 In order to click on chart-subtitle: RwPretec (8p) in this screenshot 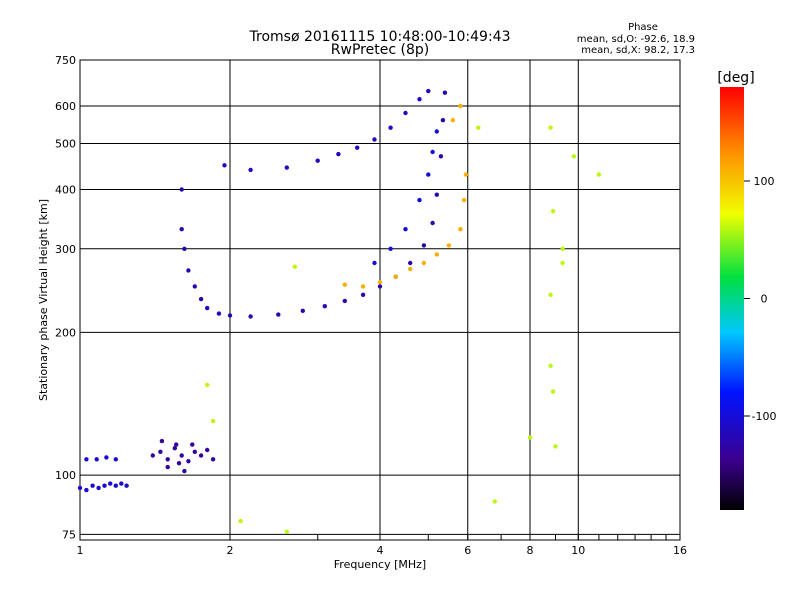, I will do `click(380, 50)`.